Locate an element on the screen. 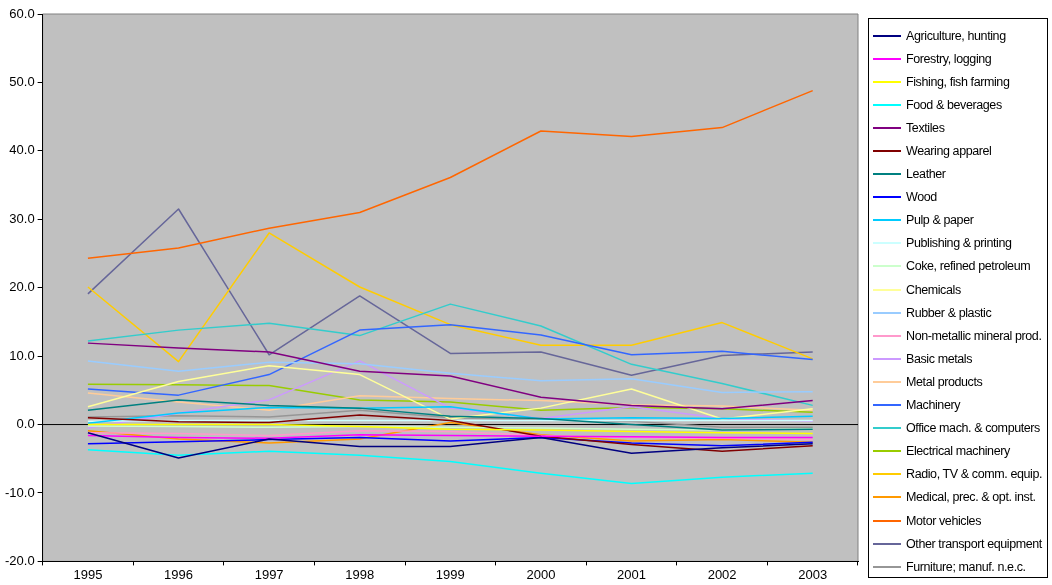 The image size is (1052, 585). legend-label: Office mach. & computers is located at coordinates (973, 428).